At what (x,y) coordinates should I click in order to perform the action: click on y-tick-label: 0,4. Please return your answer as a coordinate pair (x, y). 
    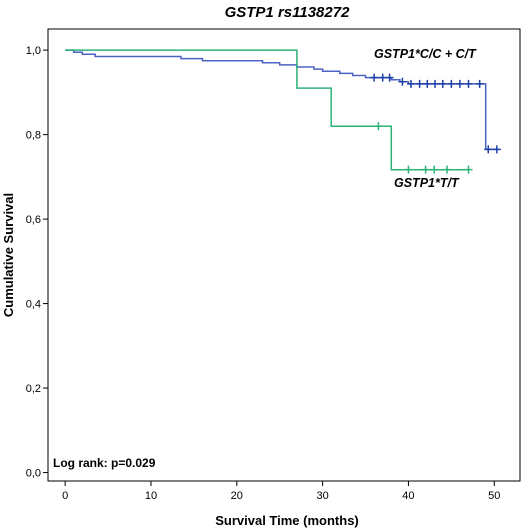
    Looking at the image, I should click on (33, 305).